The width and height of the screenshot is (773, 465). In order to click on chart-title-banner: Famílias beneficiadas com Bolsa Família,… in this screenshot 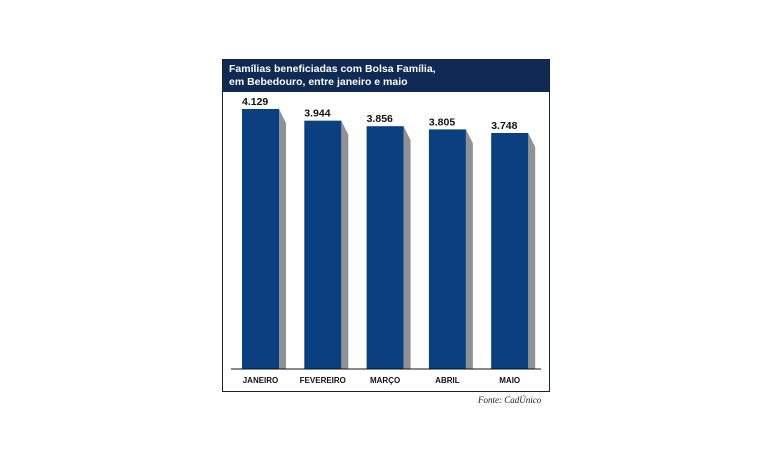, I will do `click(386, 76)`.